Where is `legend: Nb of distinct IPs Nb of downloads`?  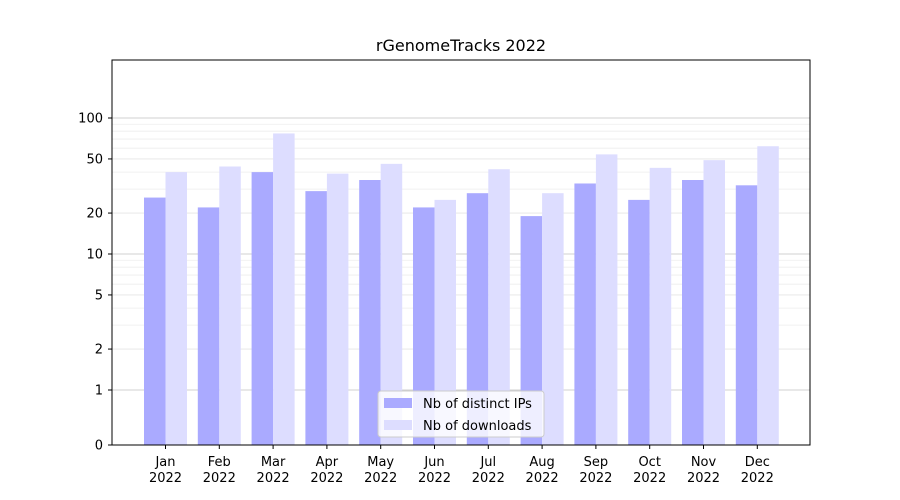
legend: Nb of distinct IPs Nb of downloads is located at coordinates (461, 414).